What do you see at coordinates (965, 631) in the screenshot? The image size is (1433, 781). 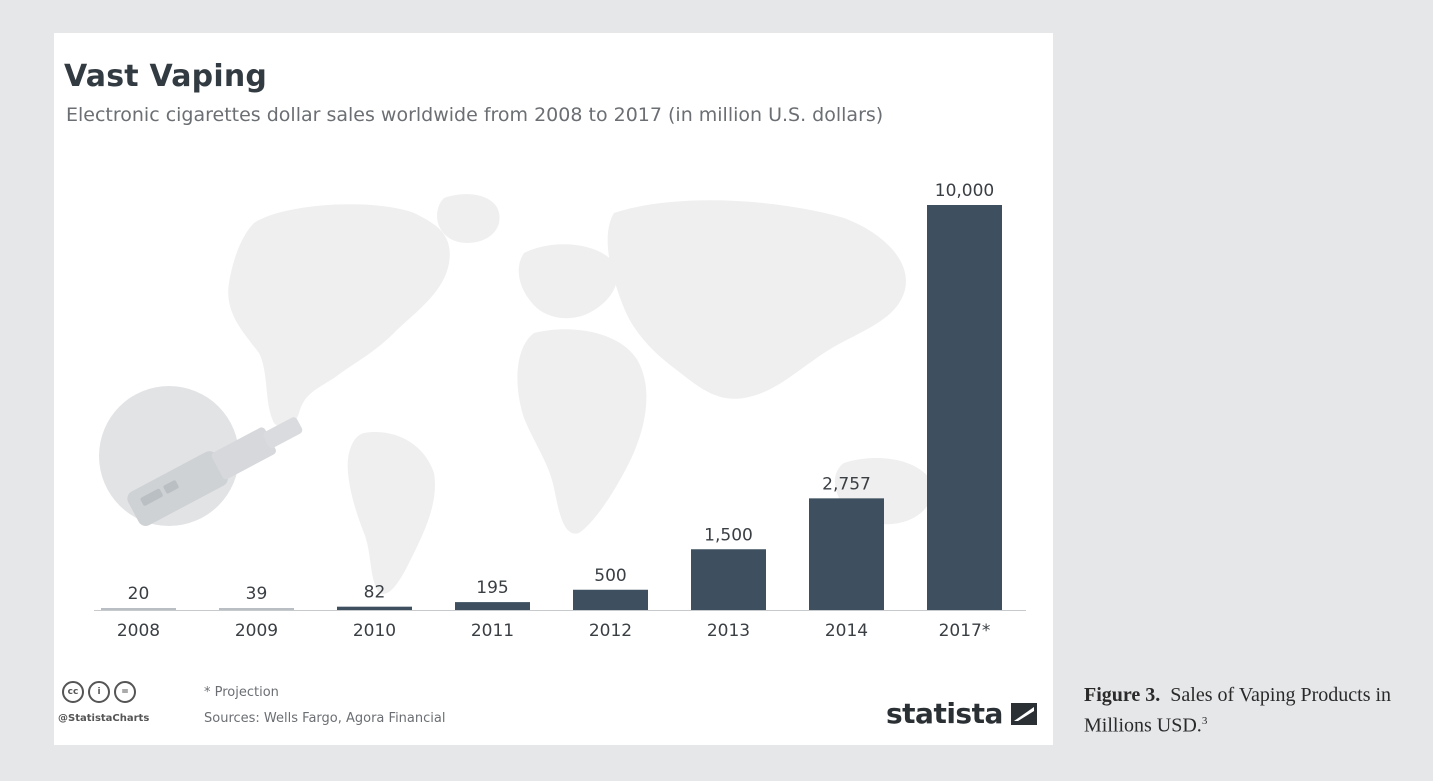 I see `category-label-2017*: 2017*` at bounding box center [965, 631].